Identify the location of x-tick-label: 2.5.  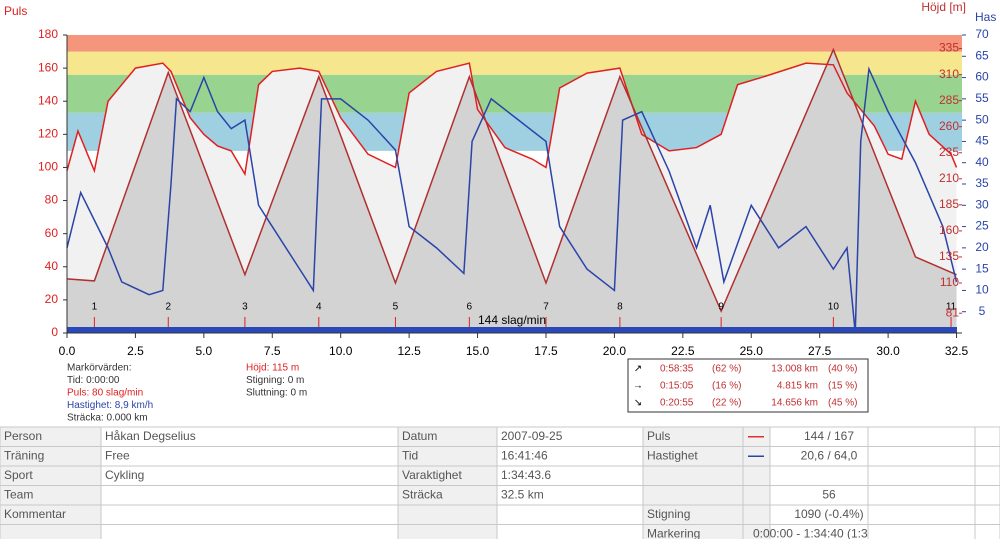
(135, 351).